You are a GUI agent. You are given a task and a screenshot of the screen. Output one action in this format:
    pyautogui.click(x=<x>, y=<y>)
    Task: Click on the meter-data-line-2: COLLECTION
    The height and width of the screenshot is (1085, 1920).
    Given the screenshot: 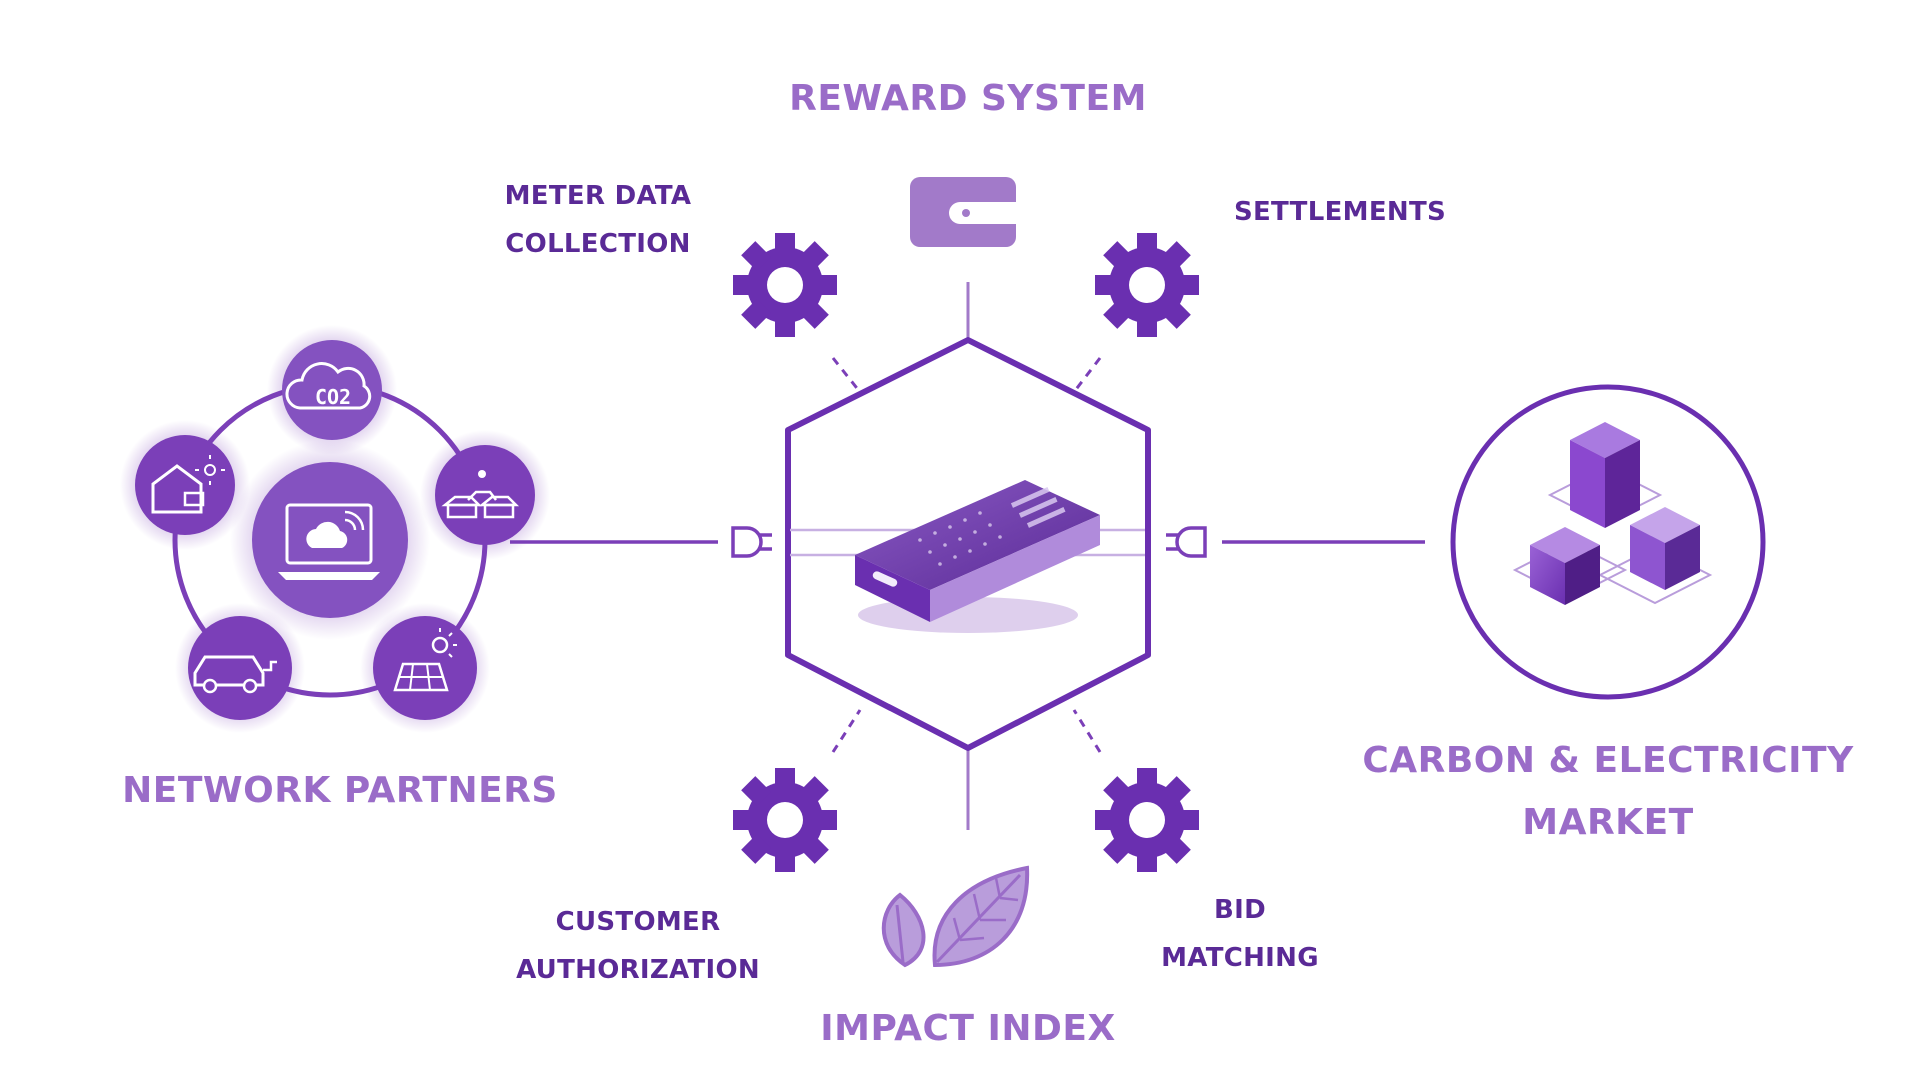 What is the action you would take?
    pyautogui.click(x=598, y=244)
    